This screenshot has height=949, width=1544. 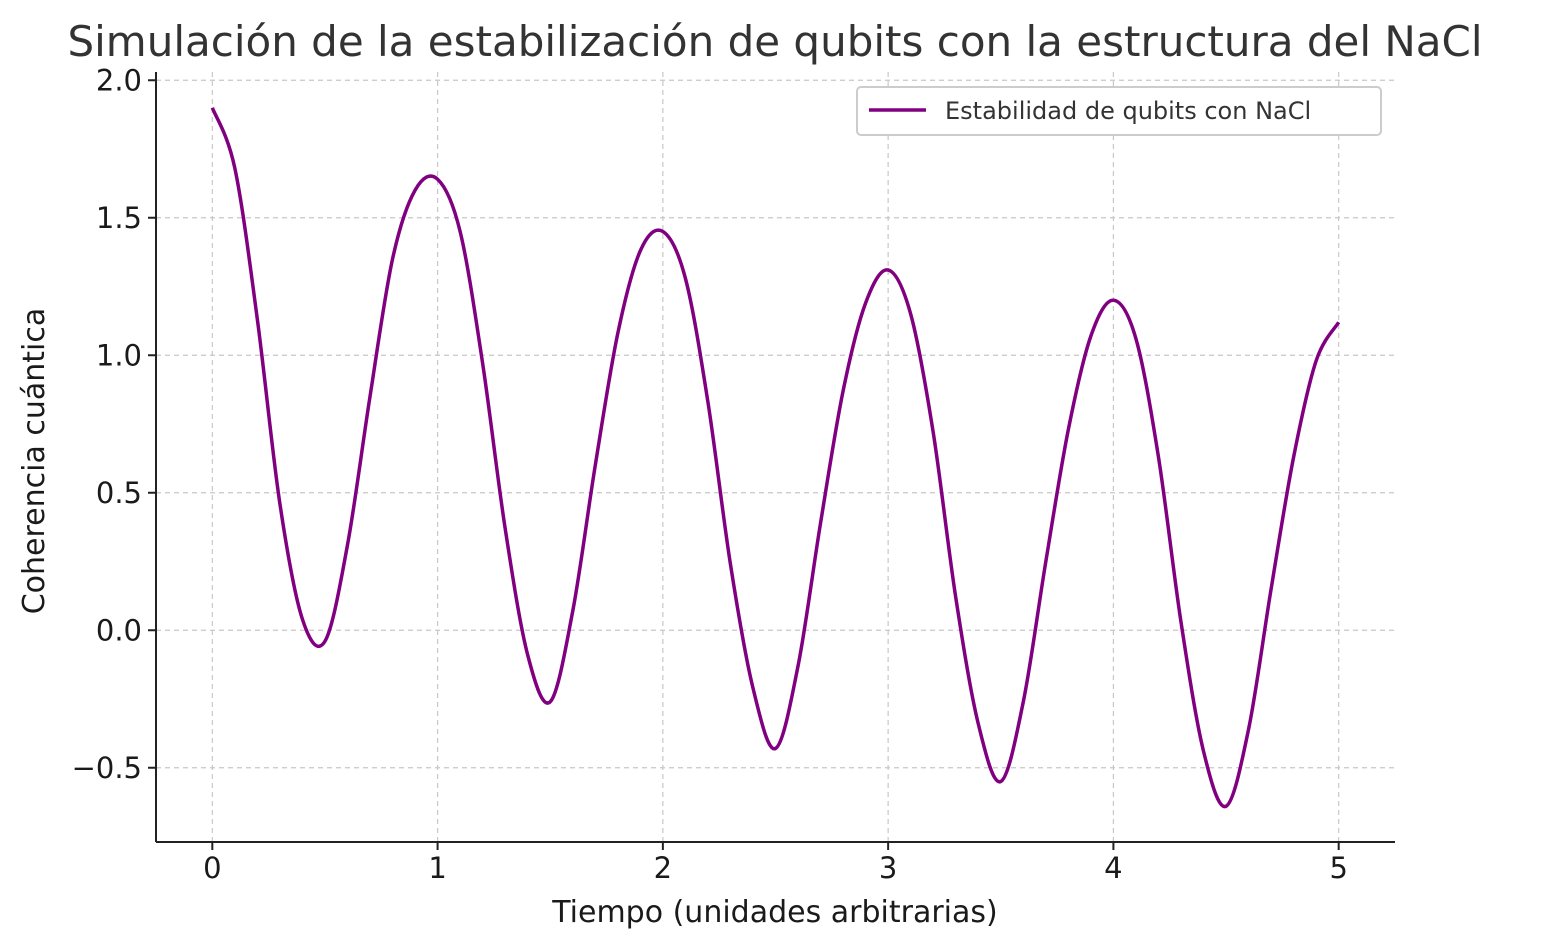 I want to click on y-tick-label: 1.0, so click(x=119, y=355).